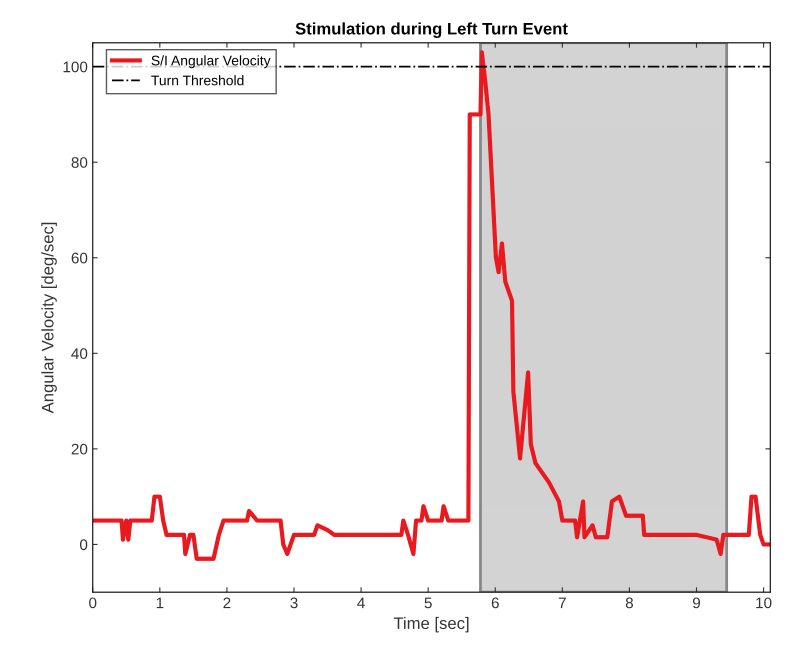 The width and height of the screenshot is (786, 658). I want to click on x-tick-label: 9, so click(696, 602).